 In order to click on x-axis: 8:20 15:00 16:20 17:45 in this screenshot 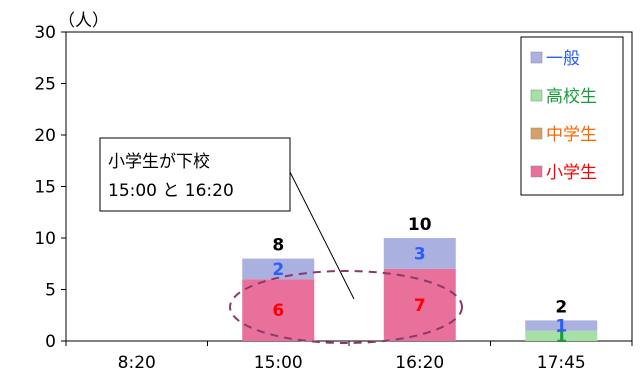, I will do `click(349, 357)`.